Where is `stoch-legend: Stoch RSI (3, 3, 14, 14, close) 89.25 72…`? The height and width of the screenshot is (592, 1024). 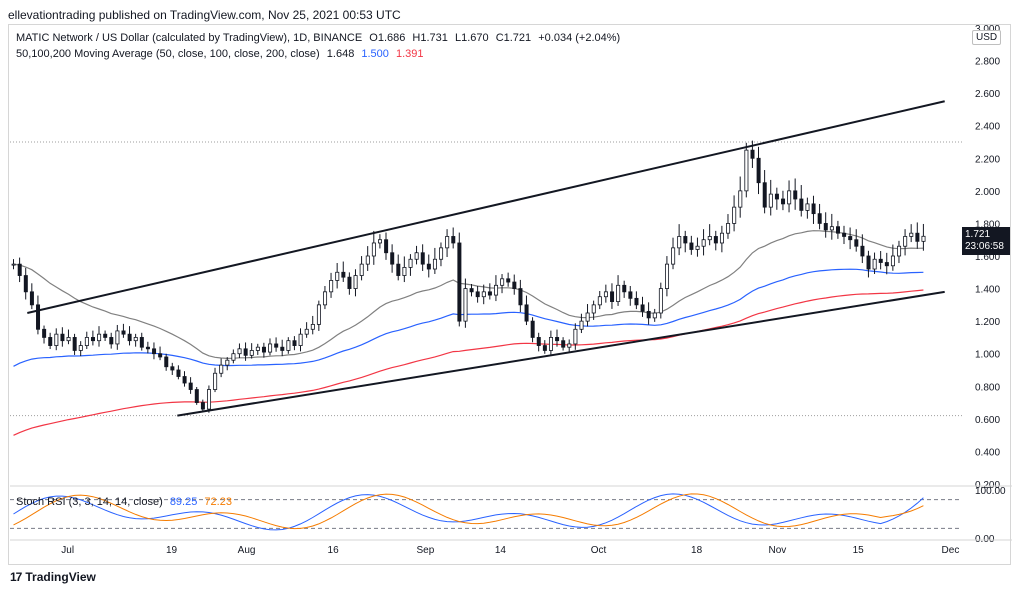 stoch-legend: Stoch RSI (3, 3, 14, 14, close) 89.25 72… is located at coordinates (126, 502).